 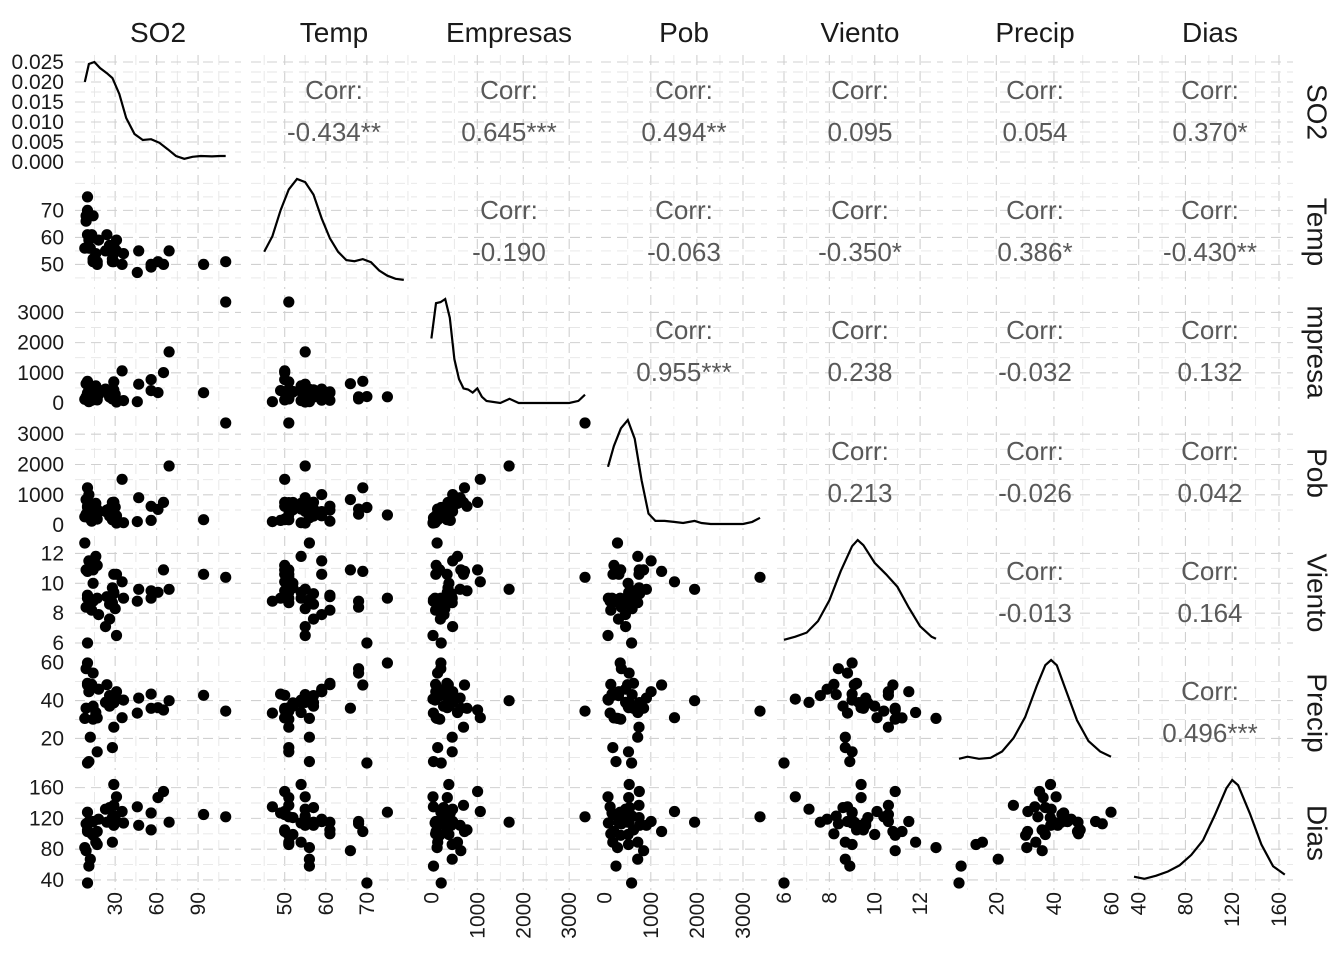 What do you see at coordinates (37, 122) in the screenshot?
I see `y-tick-label: 0.010` at bounding box center [37, 122].